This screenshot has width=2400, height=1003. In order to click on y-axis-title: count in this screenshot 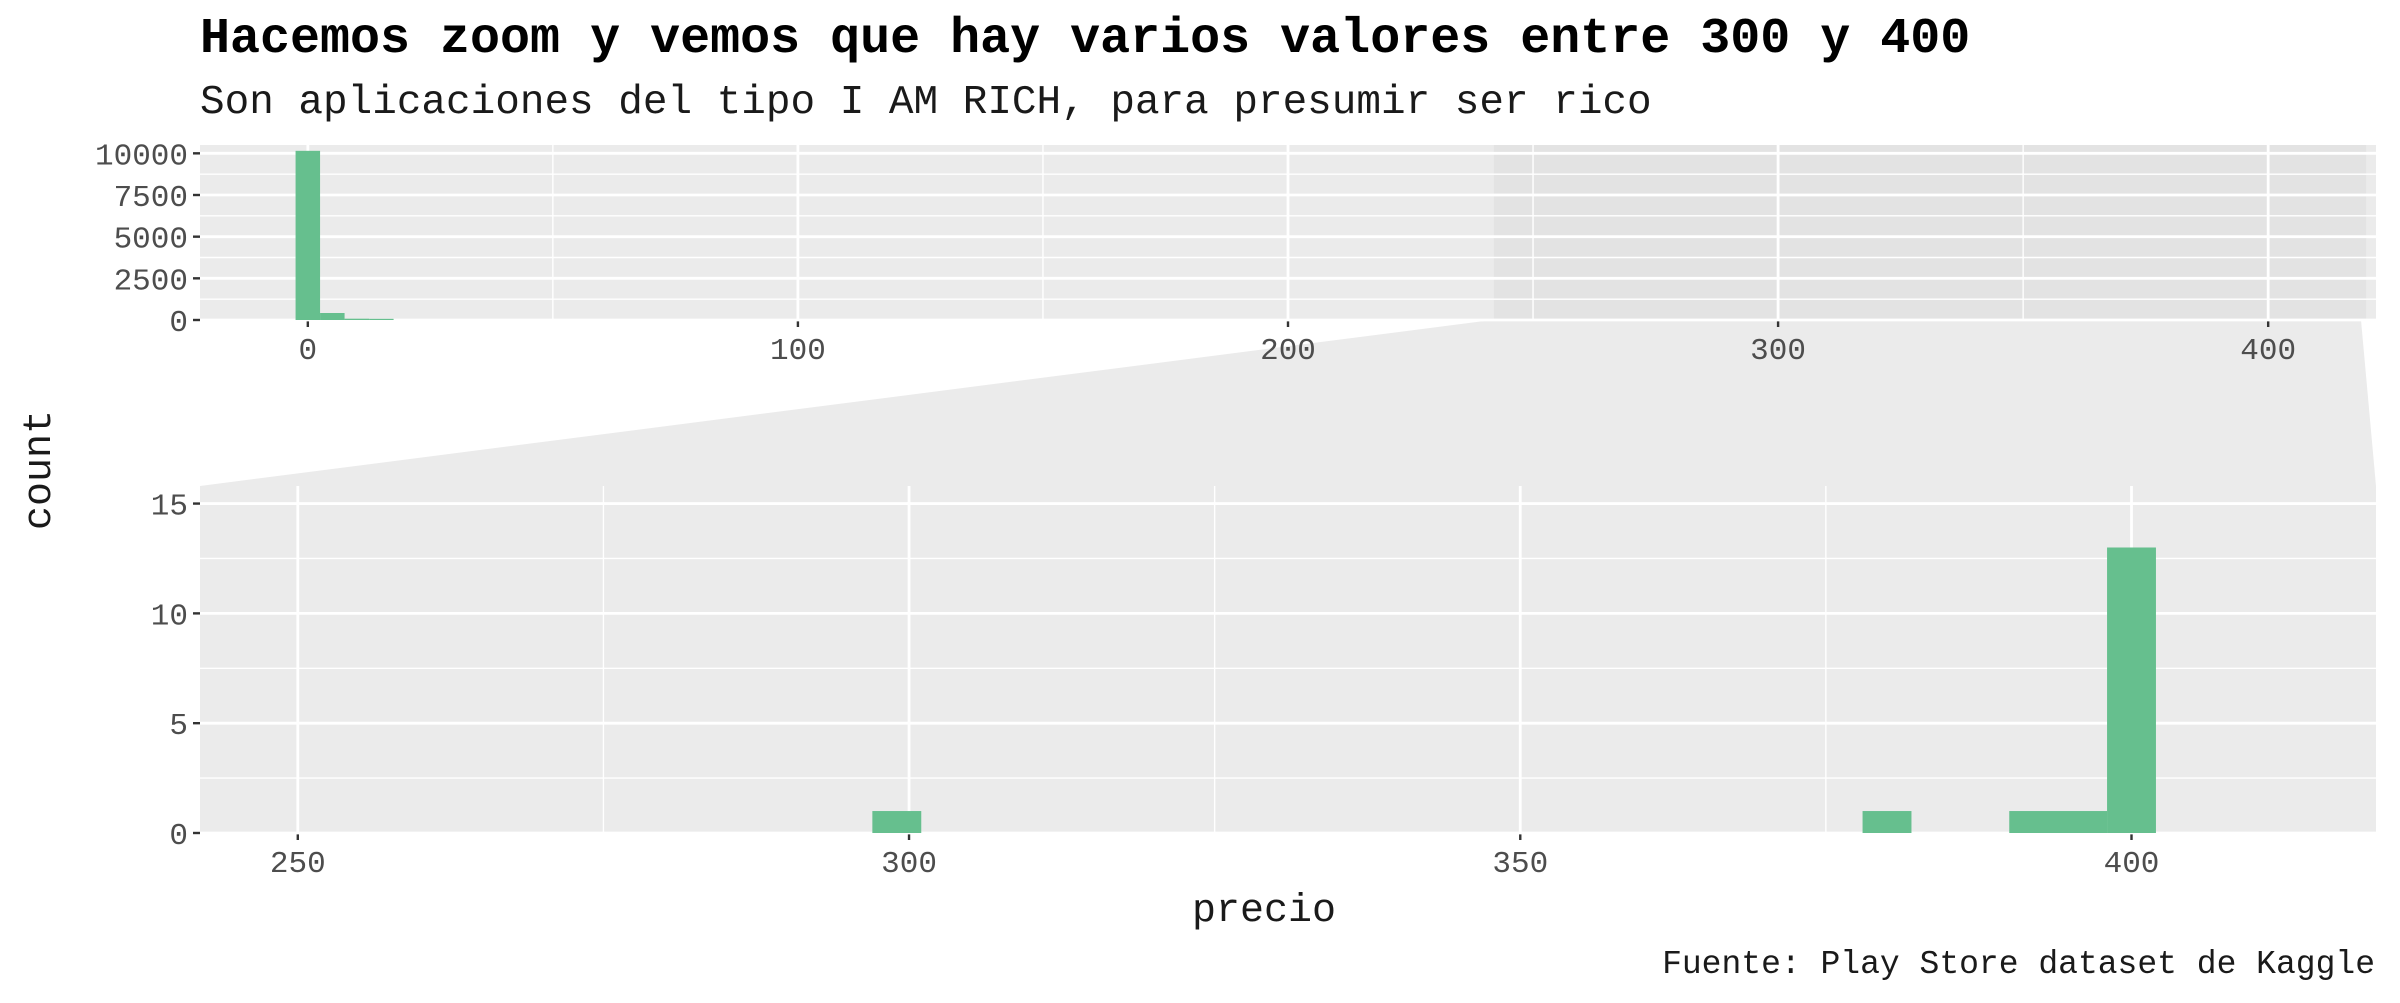, I will do `click(40, 470)`.